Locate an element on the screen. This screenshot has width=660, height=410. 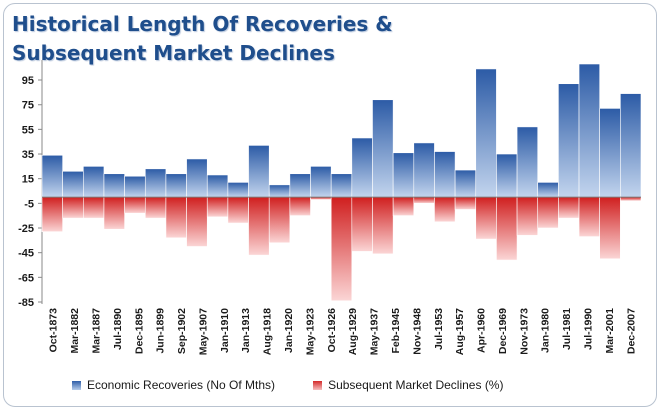
chart-title-line-2: Subsequent Market Declines is located at coordinates (173, 53).